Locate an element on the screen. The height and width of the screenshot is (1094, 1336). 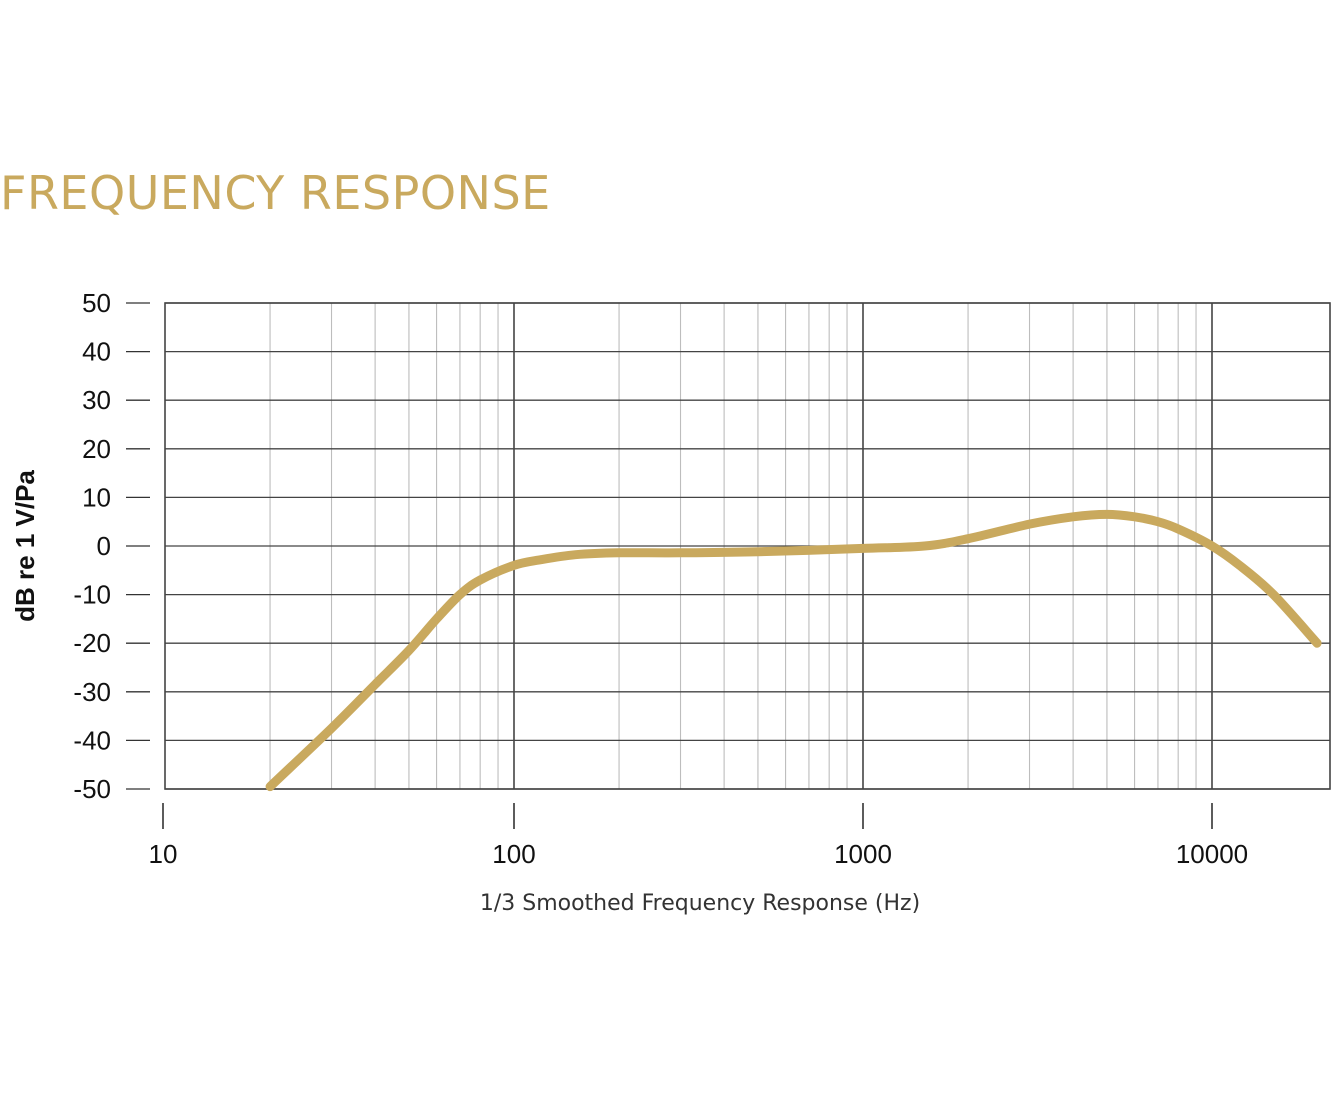
y-tick-label: -40 is located at coordinates (92, 740).